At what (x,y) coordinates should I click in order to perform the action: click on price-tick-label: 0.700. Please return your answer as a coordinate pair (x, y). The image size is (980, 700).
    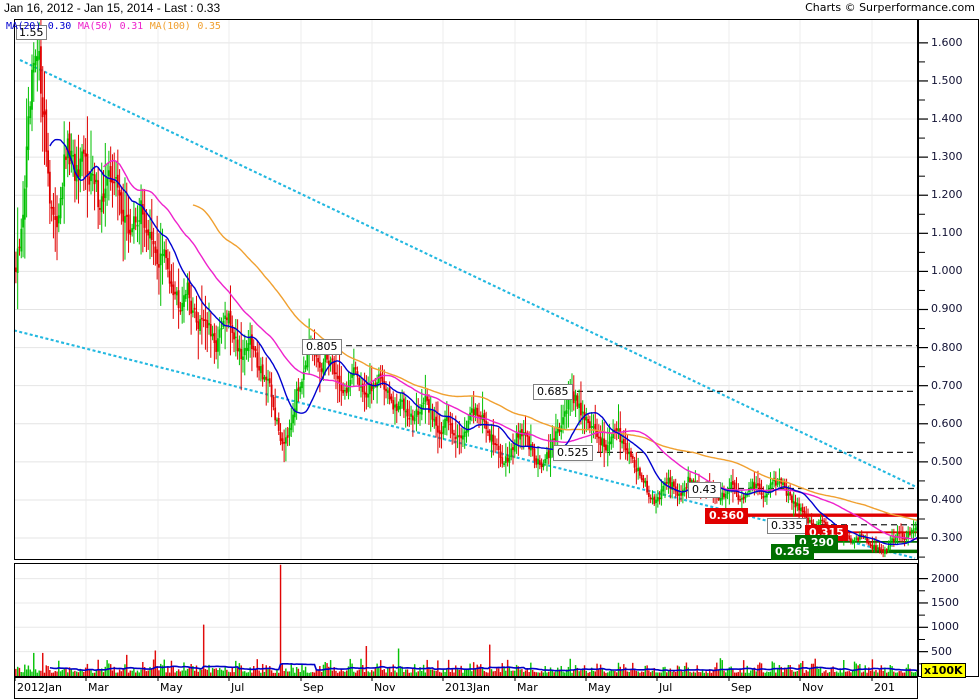
    Looking at the image, I should click on (947, 385).